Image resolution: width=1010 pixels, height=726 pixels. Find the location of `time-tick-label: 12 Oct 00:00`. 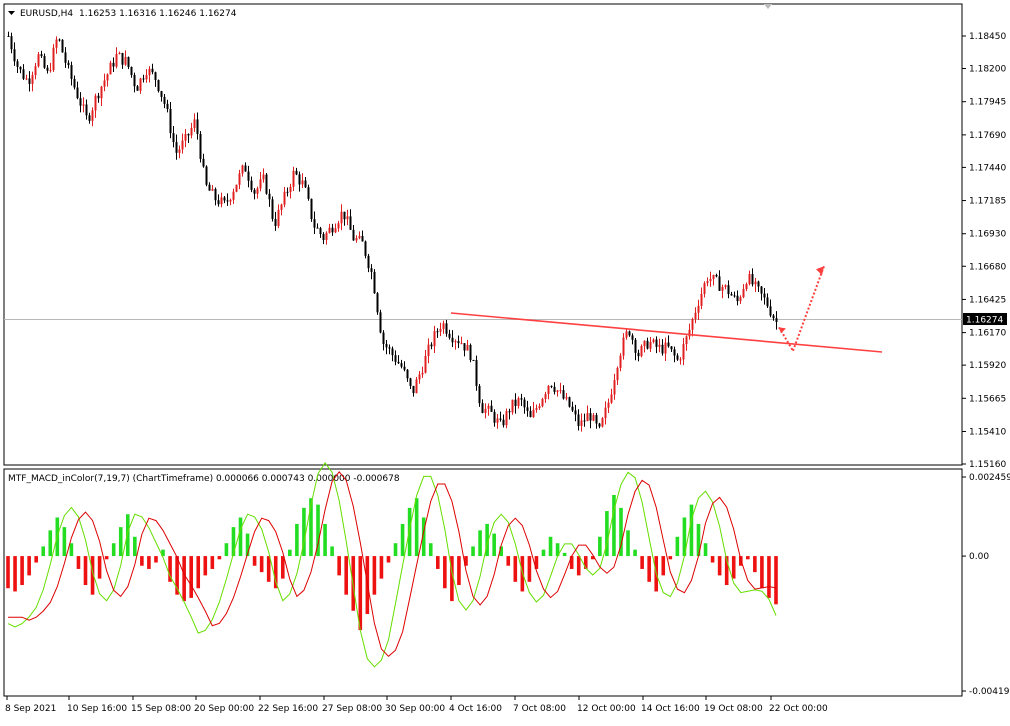

time-tick-label: 12 Oct 00:00 is located at coordinates (606, 709).